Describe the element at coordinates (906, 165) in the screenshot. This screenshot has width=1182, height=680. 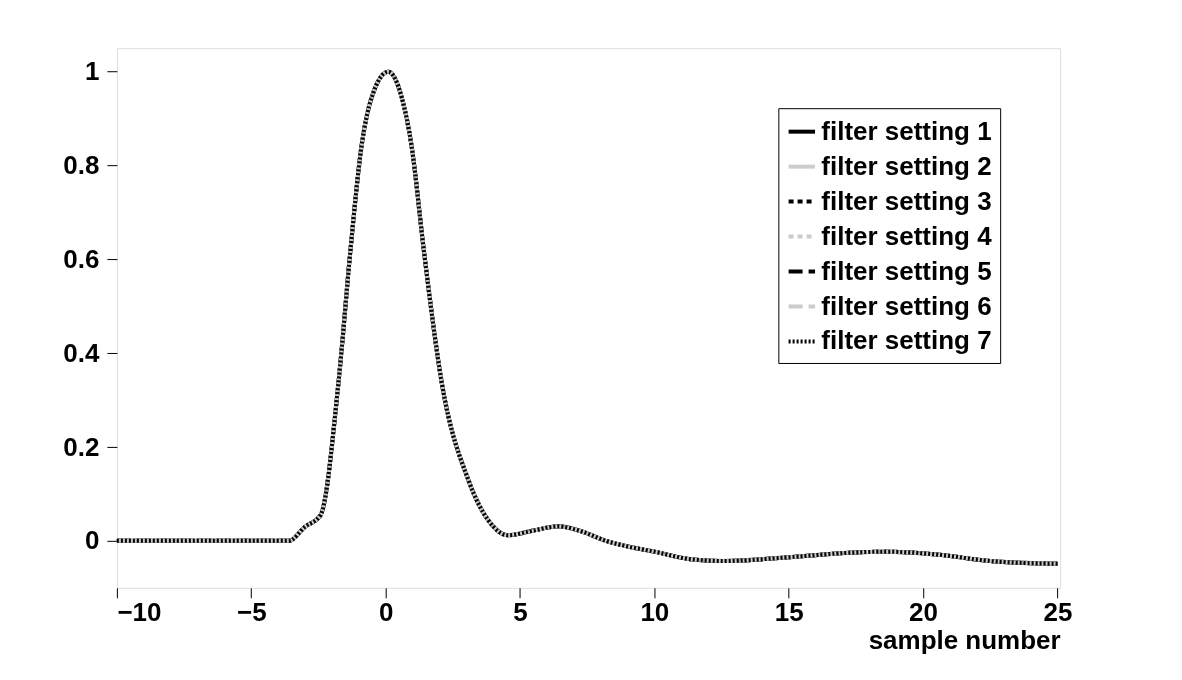
I see `legend-label: filter setting 2` at that location.